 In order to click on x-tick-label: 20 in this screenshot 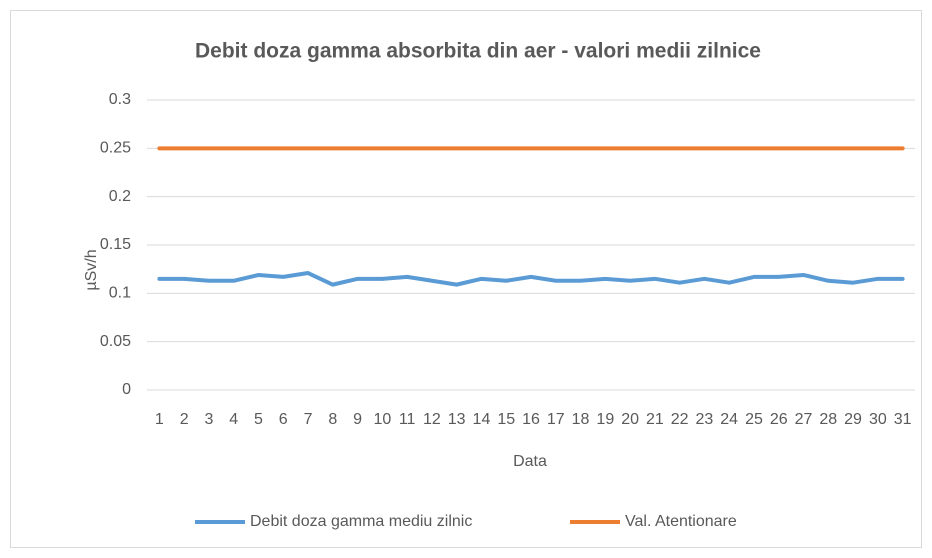, I will do `click(630, 419)`.